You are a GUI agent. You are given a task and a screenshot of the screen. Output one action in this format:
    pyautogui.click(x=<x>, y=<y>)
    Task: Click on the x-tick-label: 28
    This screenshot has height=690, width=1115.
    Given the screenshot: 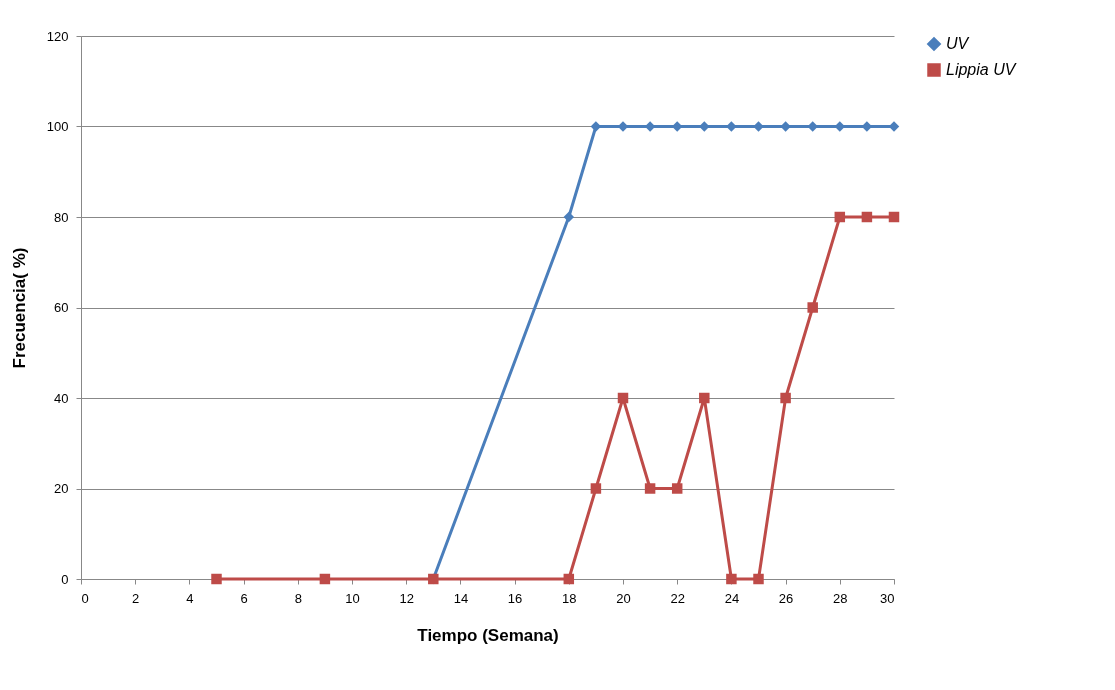 What is the action you would take?
    pyautogui.click(x=840, y=598)
    